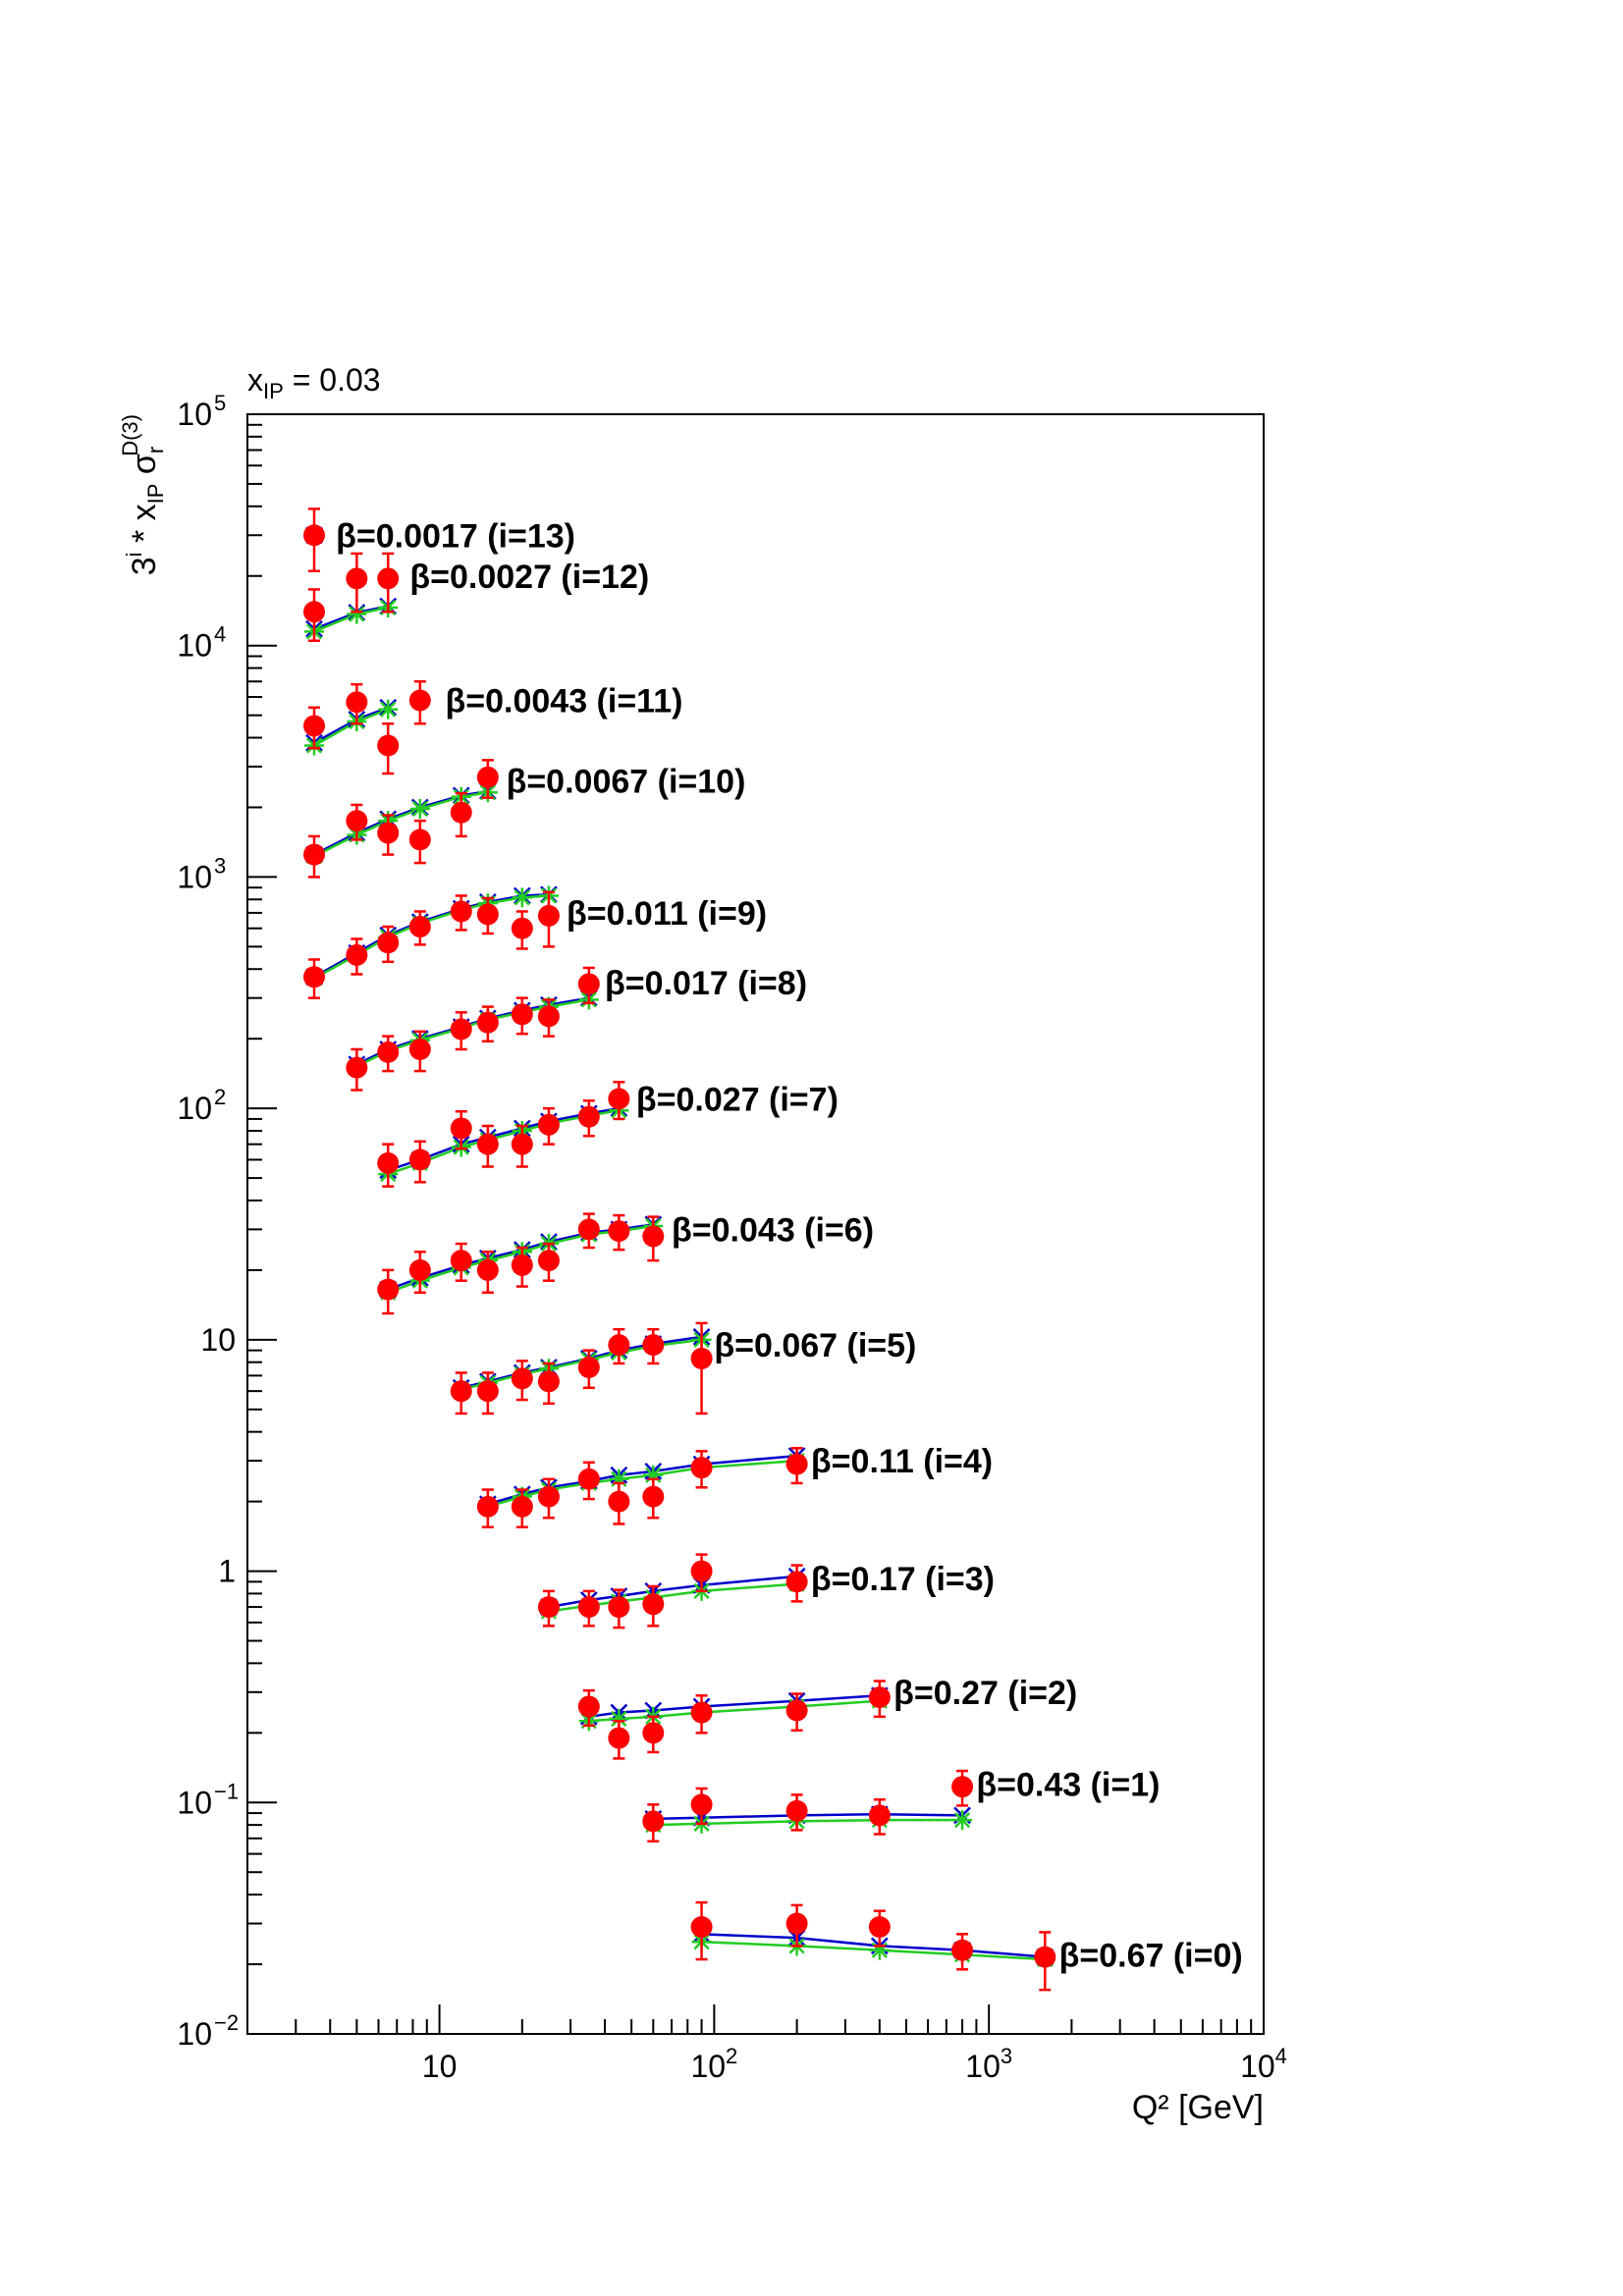 Image resolution: width=1623 pixels, height=2296 pixels. What do you see at coordinates (773, 1230) in the screenshot?
I see `series-label: β=0.043 (i=6)` at bounding box center [773, 1230].